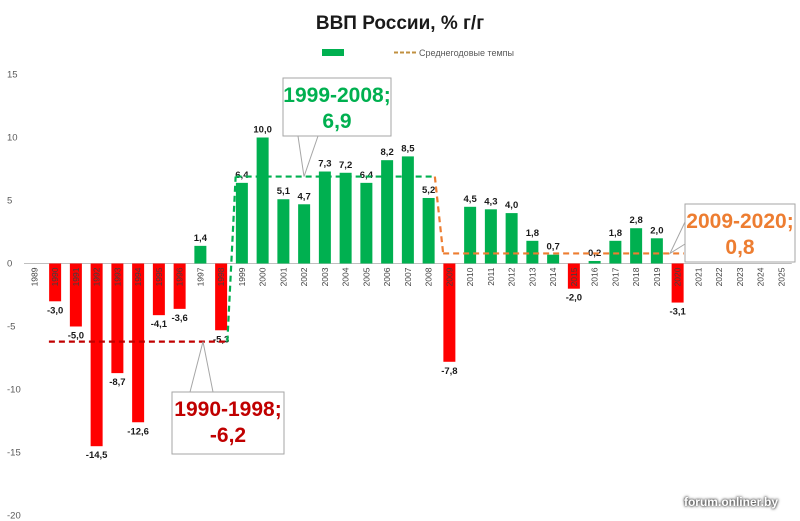 The image size is (800, 521). I want to click on bar-2001, so click(283, 231).